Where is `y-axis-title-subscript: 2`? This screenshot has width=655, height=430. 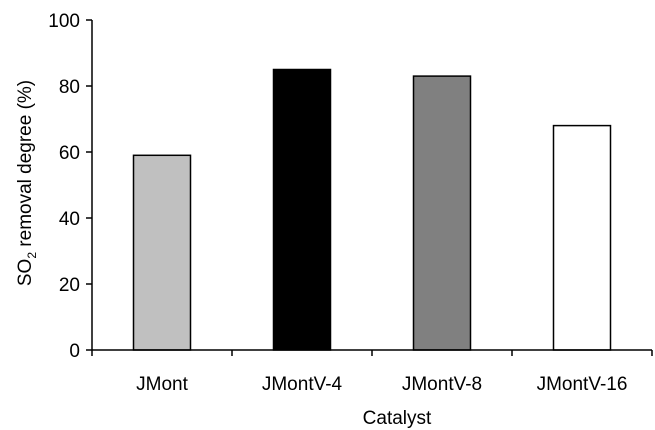
y-axis-title-subscript: 2 is located at coordinates (32, 255).